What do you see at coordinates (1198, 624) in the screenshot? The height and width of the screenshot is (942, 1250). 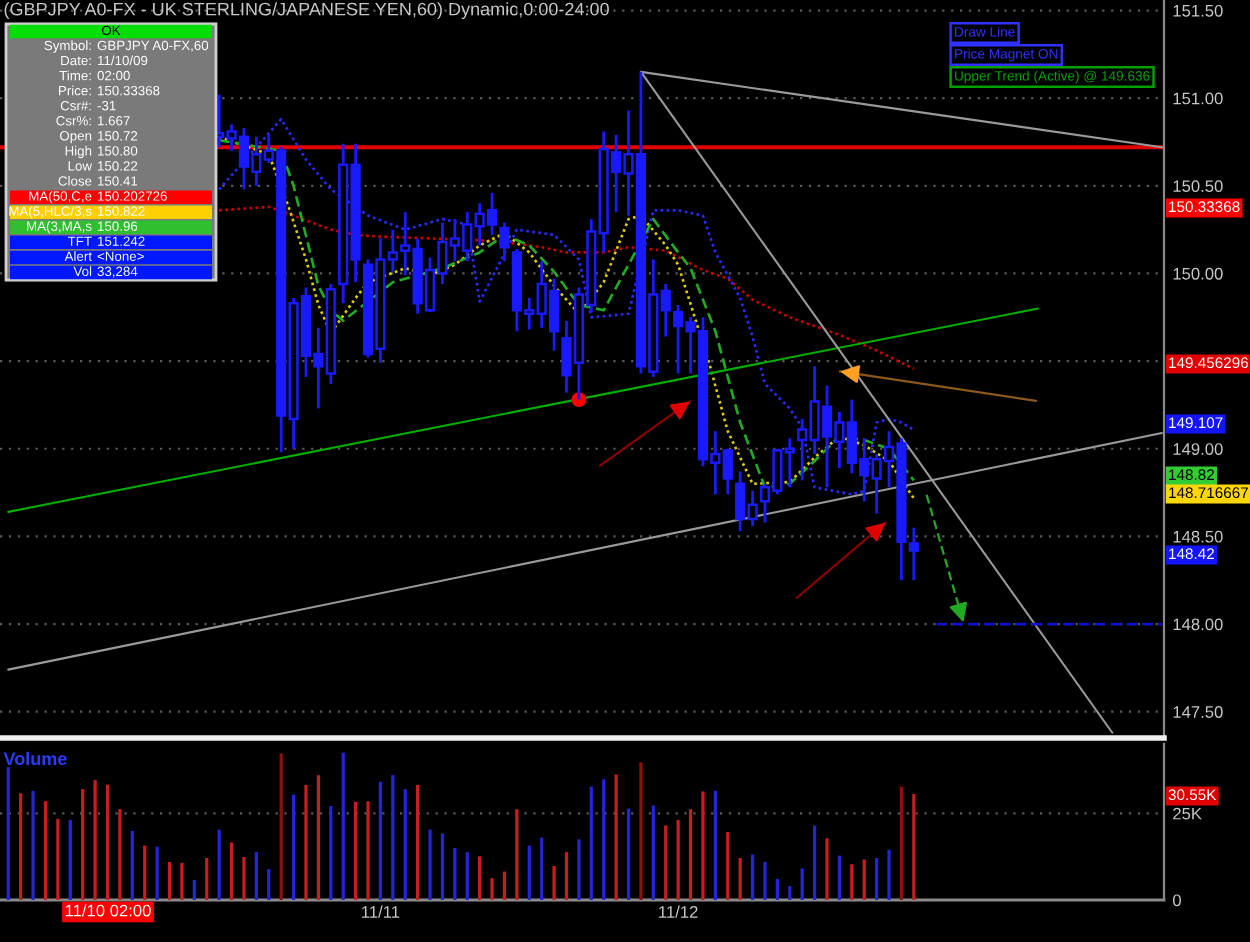 I see `y-tick-label: 148.00` at bounding box center [1198, 624].